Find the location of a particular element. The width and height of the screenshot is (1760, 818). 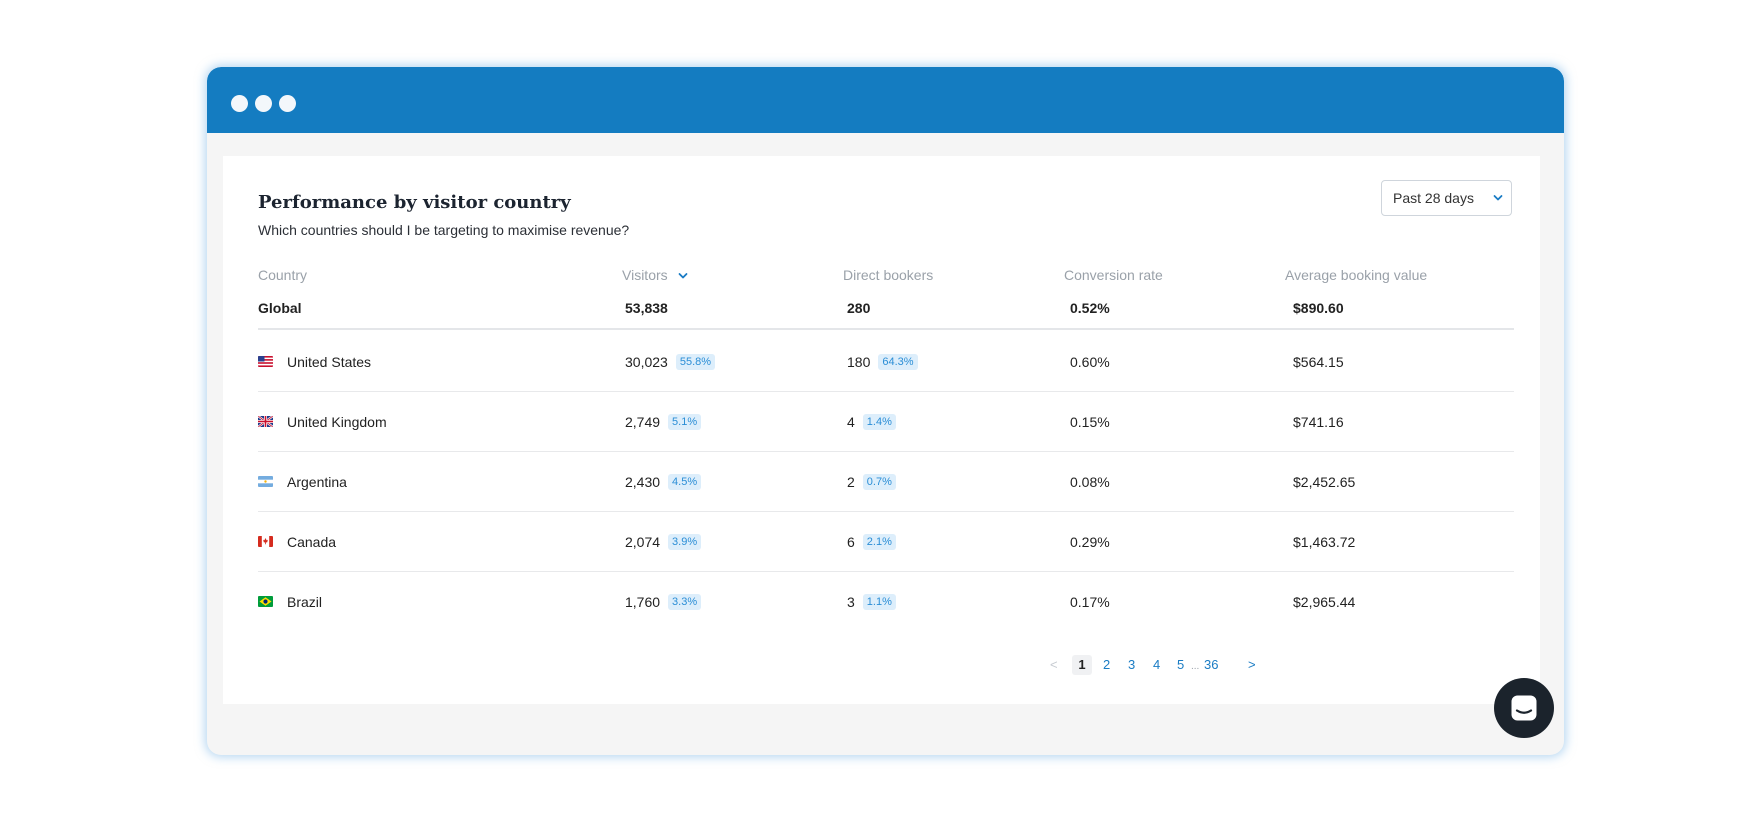

direct-bookers-share-badge: 64.3% is located at coordinates (898, 362).